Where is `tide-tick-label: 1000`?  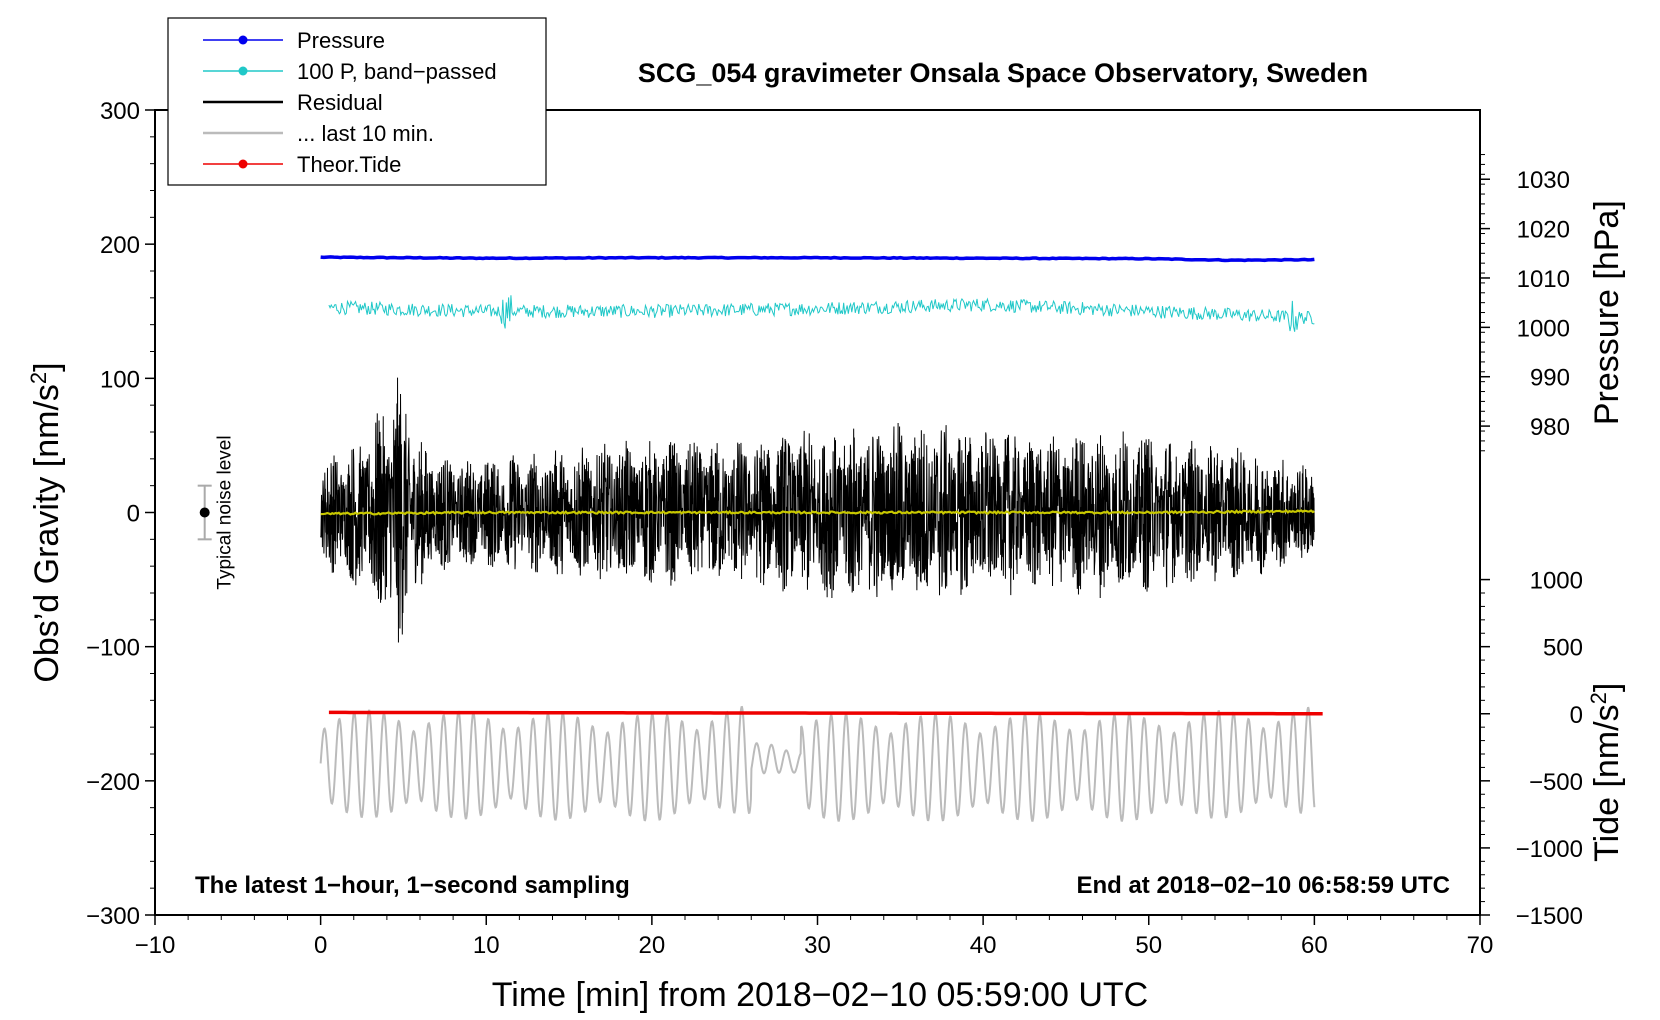
tide-tick-label: 1000 is located at coordinates (1556, 581).